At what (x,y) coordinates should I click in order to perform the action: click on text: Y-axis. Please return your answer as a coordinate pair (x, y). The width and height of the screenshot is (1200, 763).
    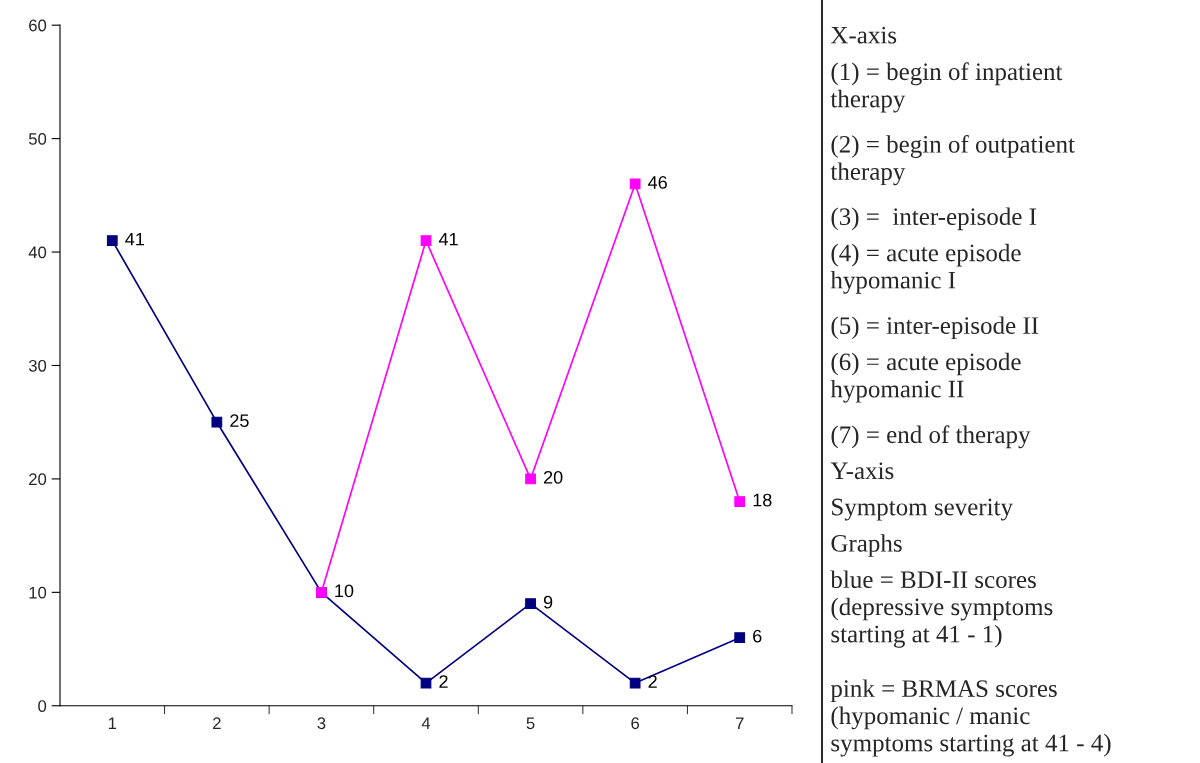
    Looking at the image, I should click on (862, 471).